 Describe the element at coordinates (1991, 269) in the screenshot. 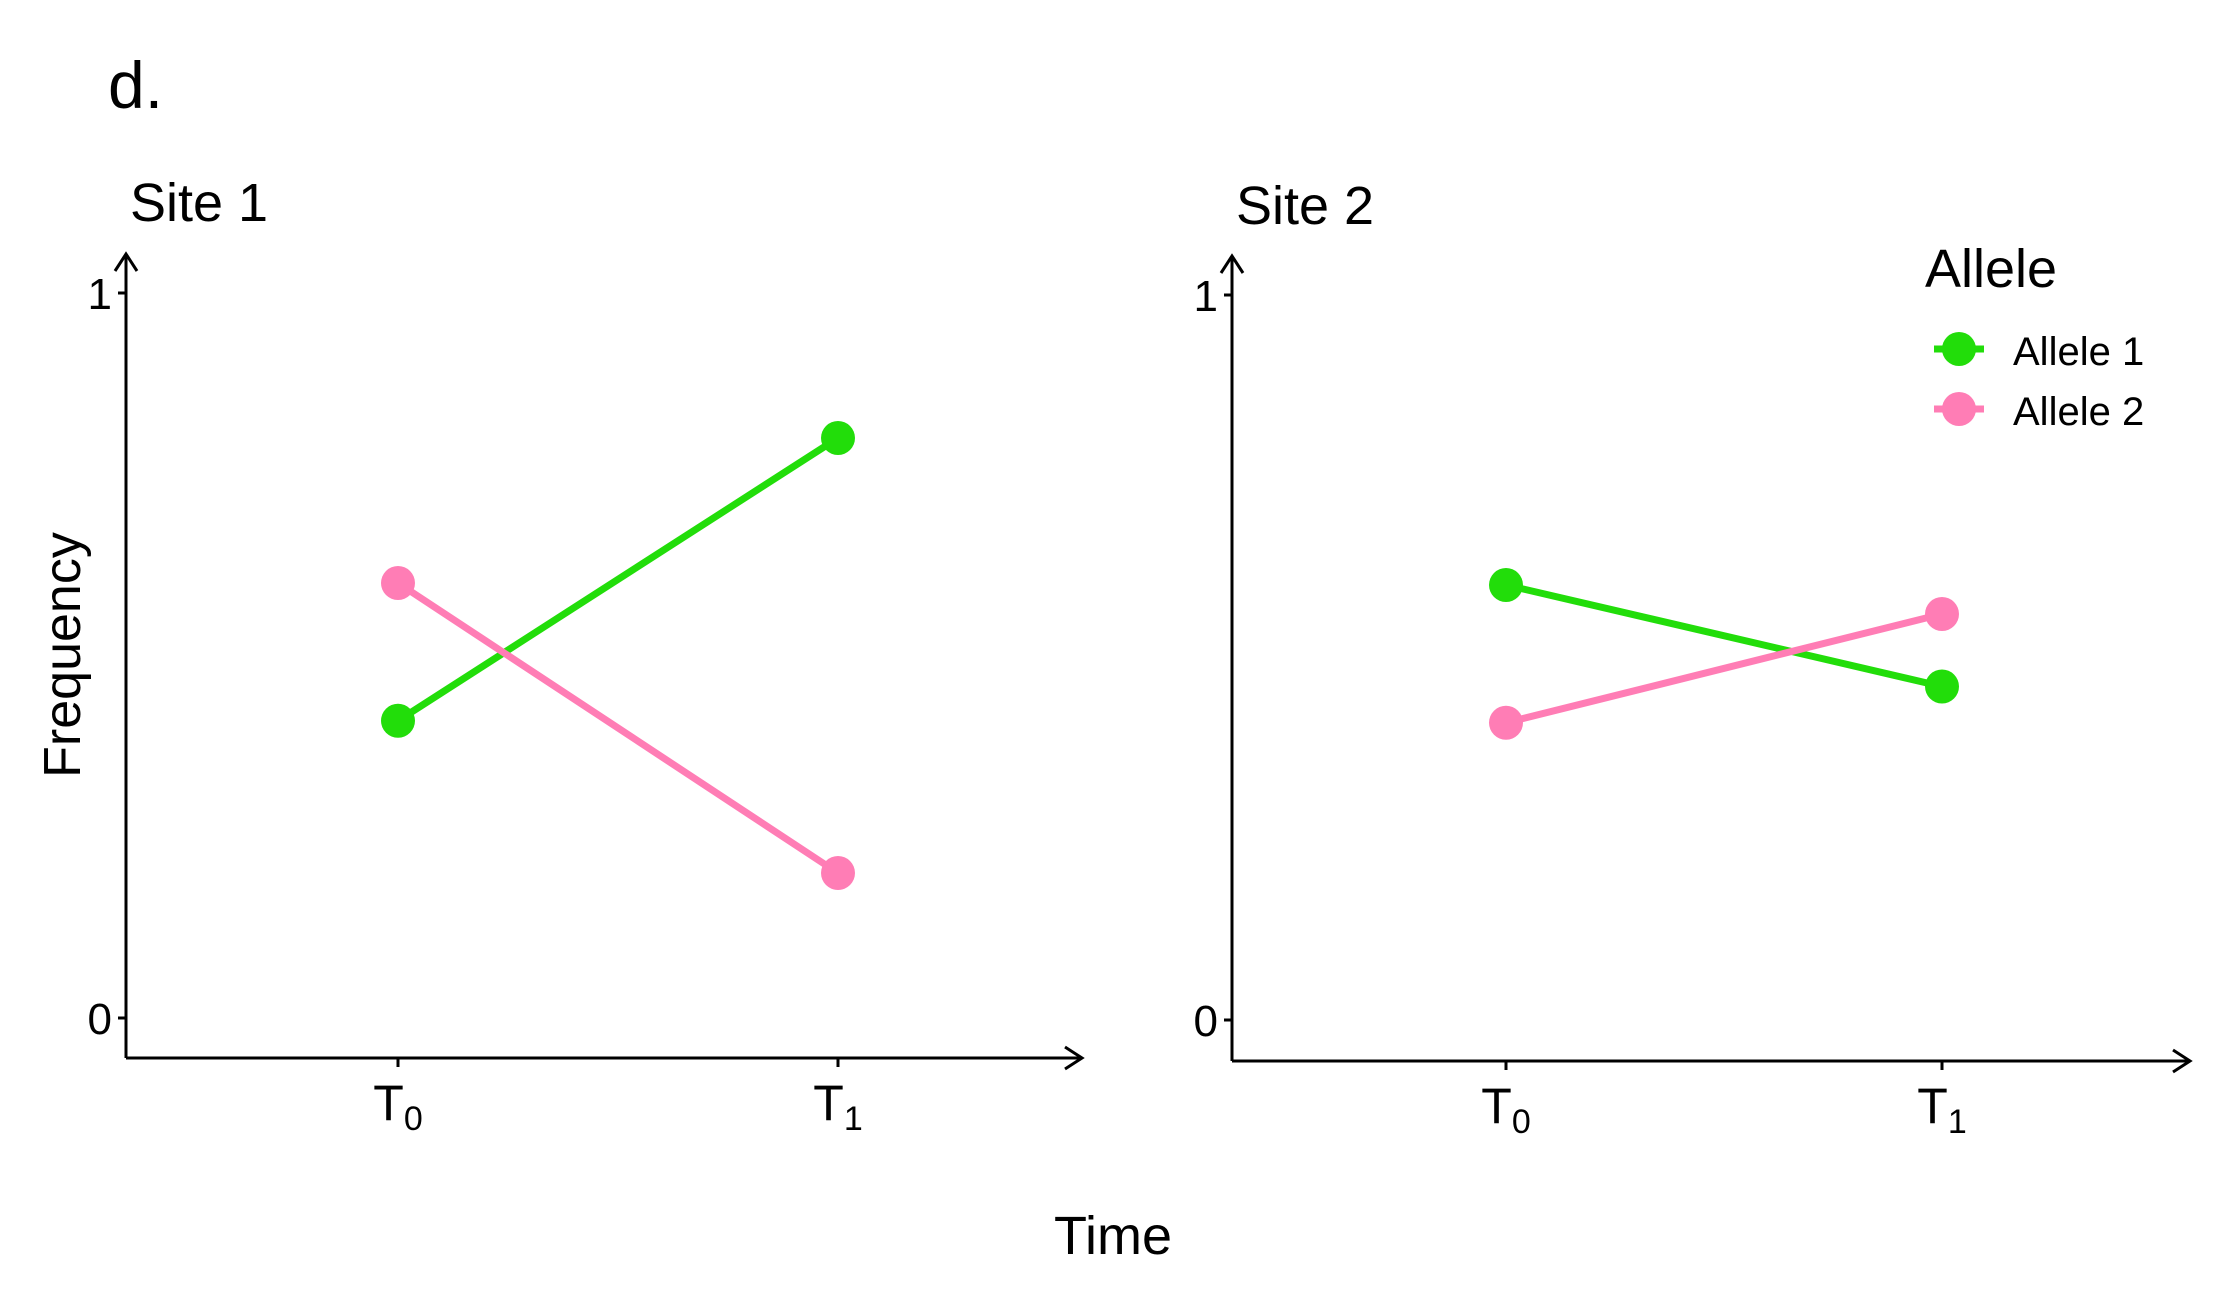

I see `legend-title: Allele` at that location.